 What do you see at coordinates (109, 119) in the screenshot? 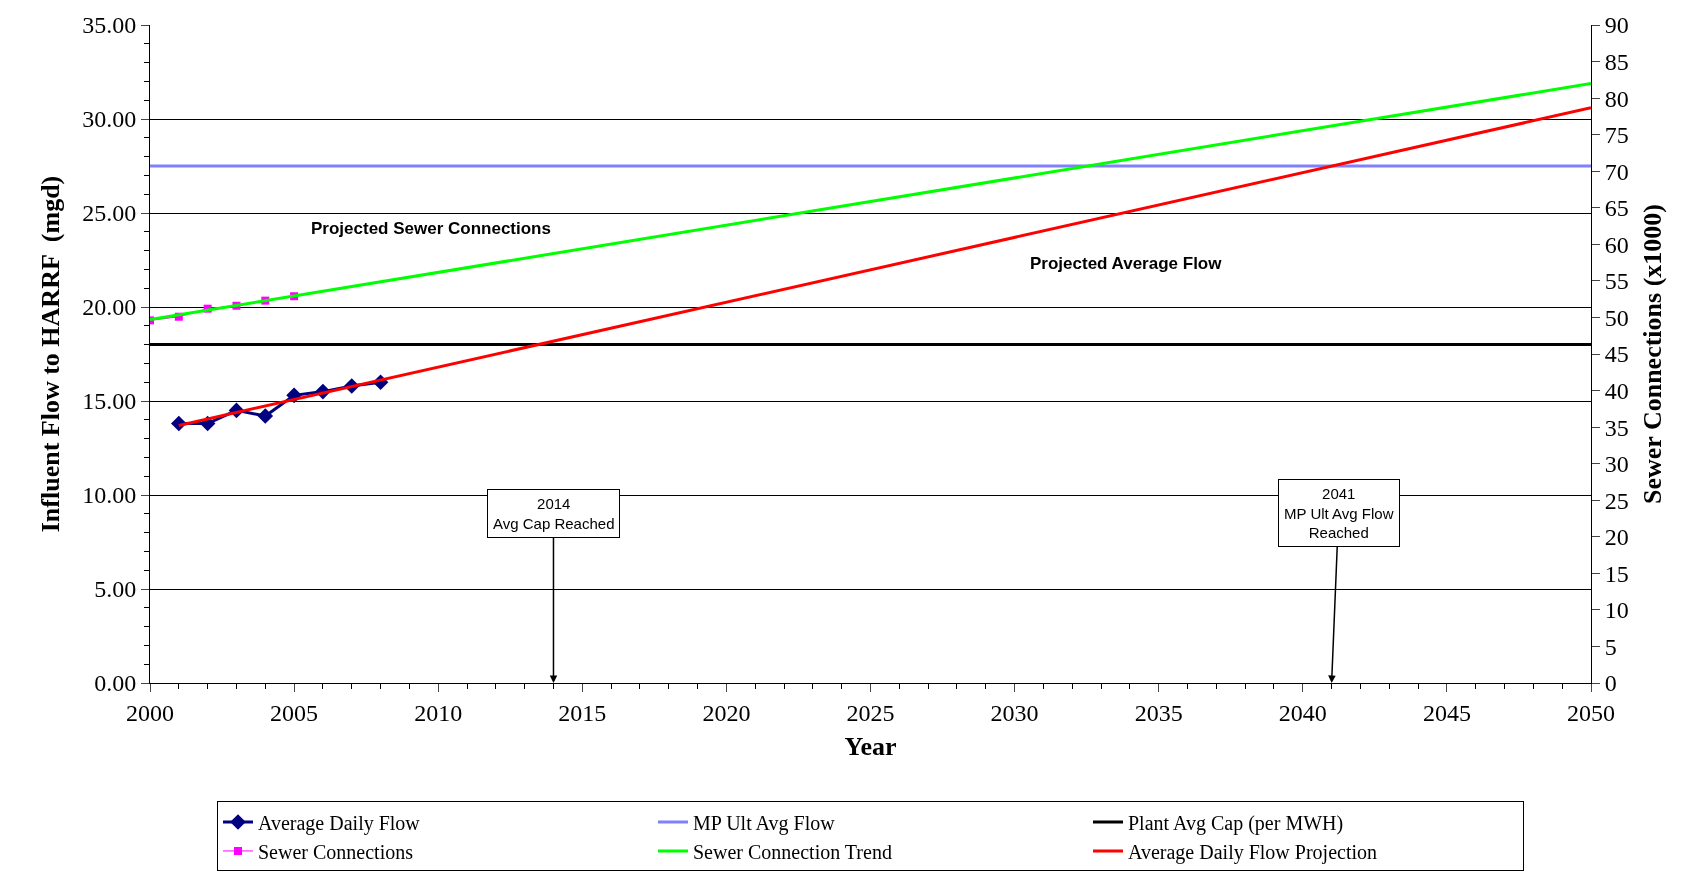
I see `y-tick-label: 30.00` at bounding box center [109, 119].